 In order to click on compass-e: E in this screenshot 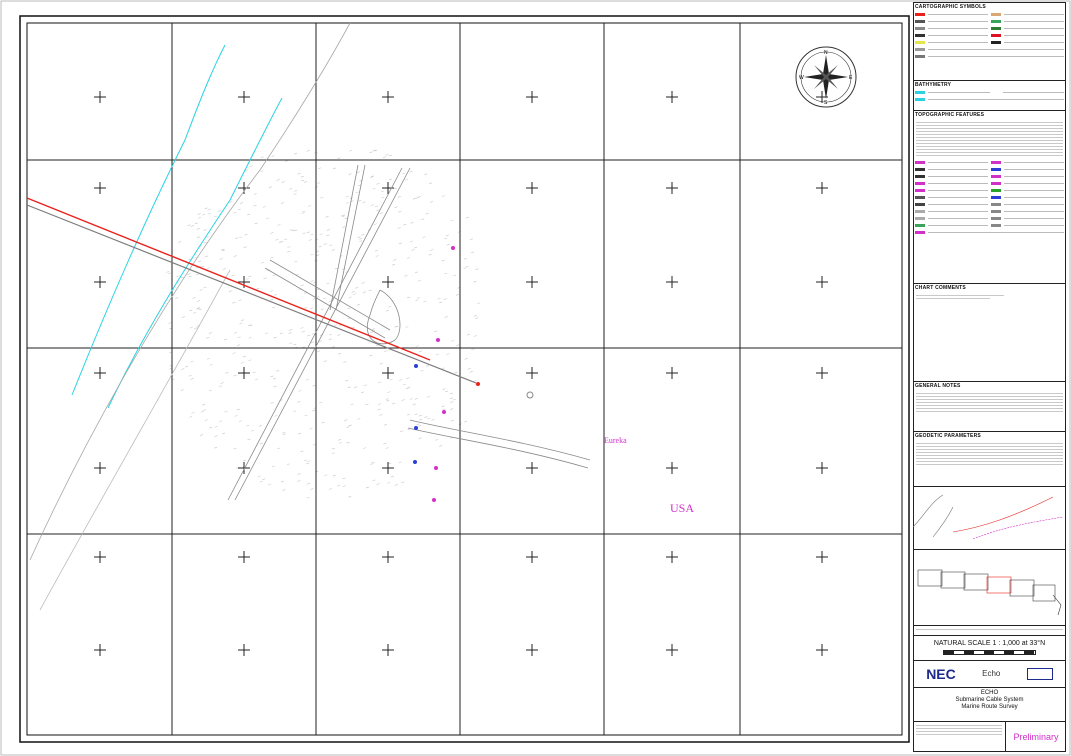, I will do `click(851, 78)`.